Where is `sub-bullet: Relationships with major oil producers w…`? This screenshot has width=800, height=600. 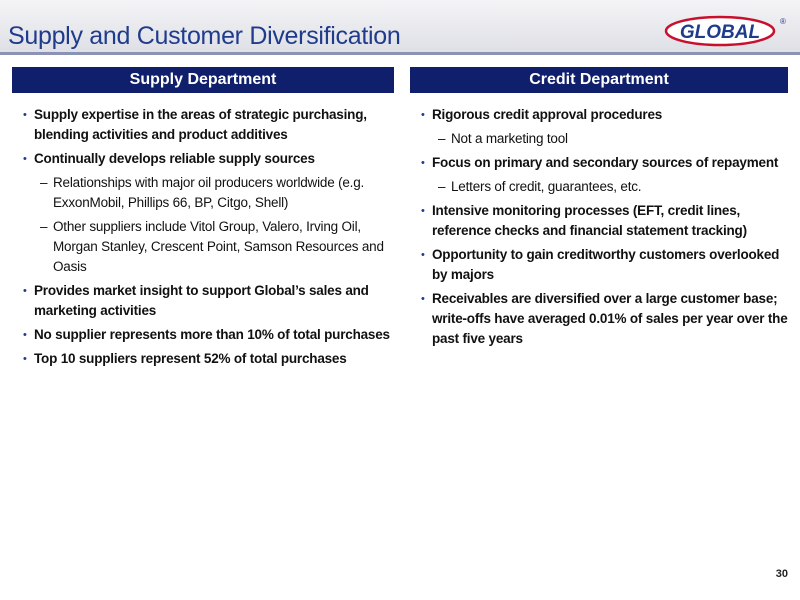
sub-bullet: Relationships with major oil producers w… is located at coordinates (203, 193).